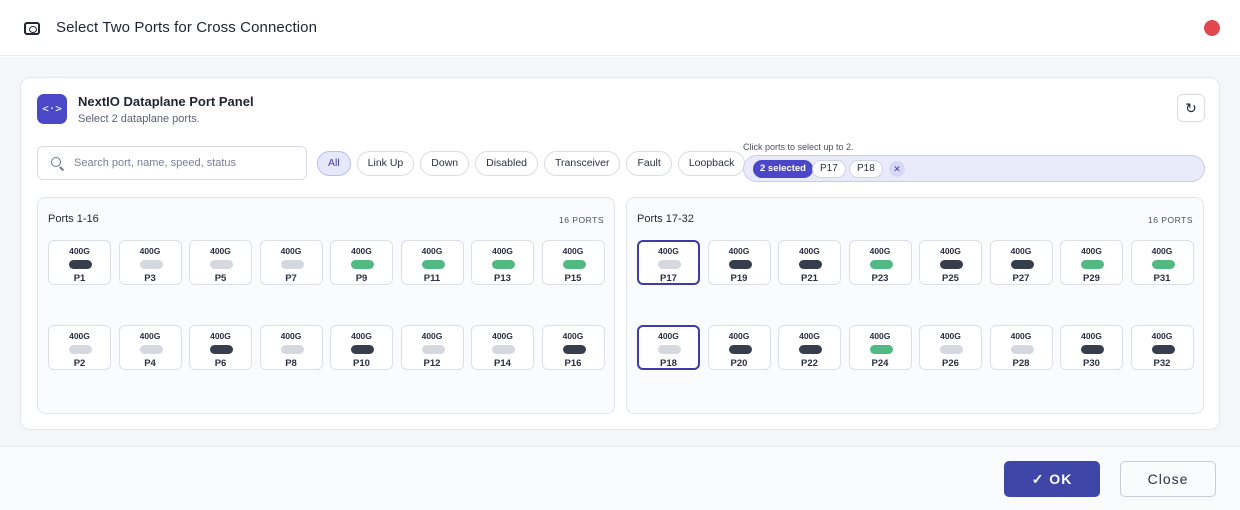 The height and width of the screenshot is (510, 1240). I want to click on port-tile-p5: 400G P5, so click(220, 262).